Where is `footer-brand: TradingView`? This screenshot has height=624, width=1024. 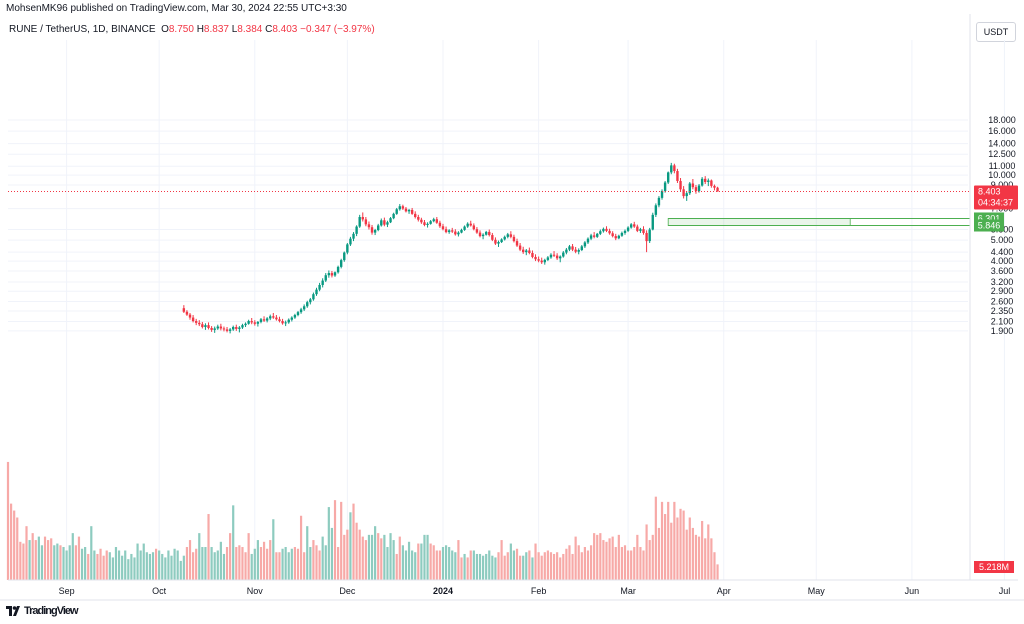 footer-brand: TradingView is located at coordinates (42, 611).